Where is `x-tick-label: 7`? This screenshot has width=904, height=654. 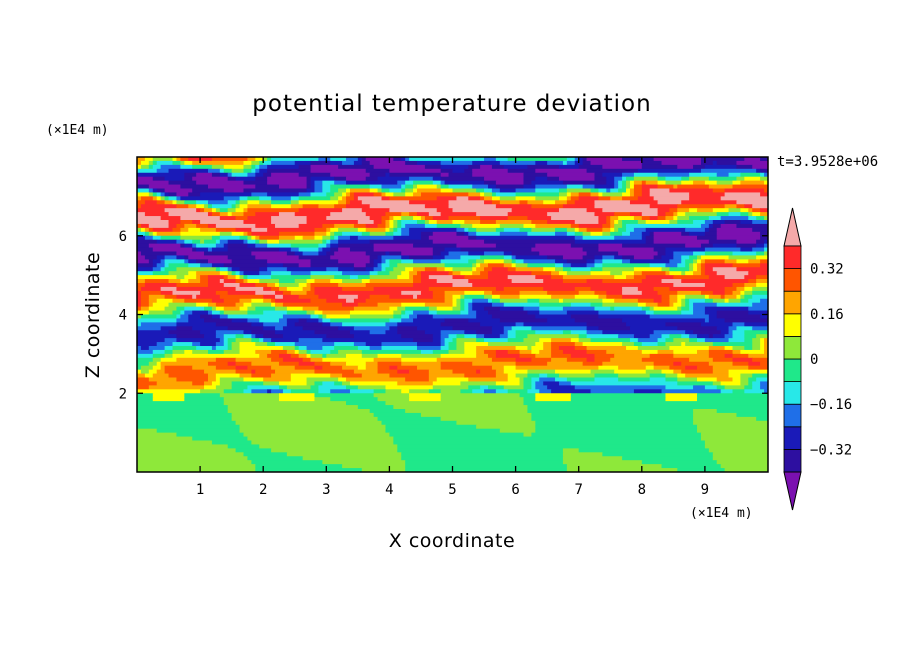
x-tick-label: 7 is located at coordinates (578, 490).